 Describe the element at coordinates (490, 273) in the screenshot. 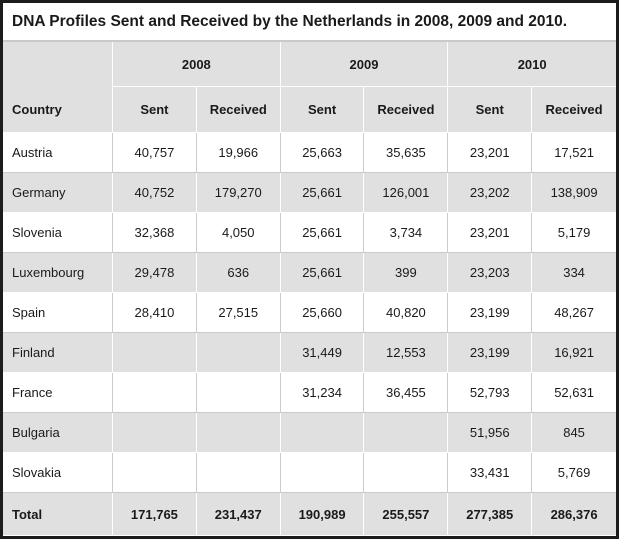

I see `value-cell: 23,203` at that location.